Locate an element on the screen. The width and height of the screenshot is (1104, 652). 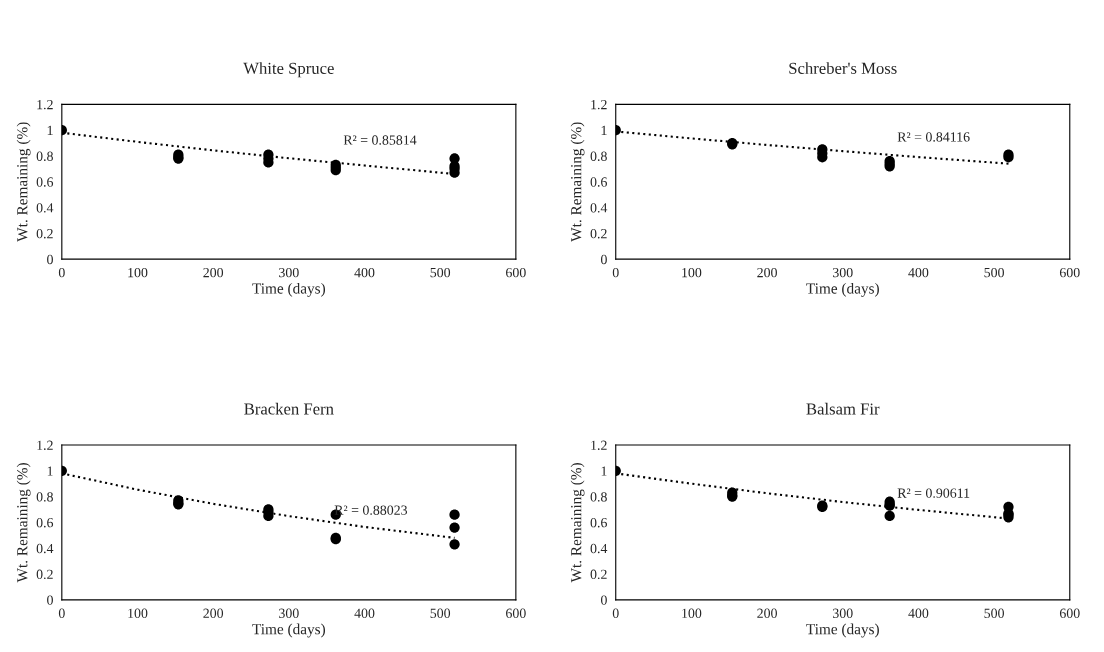
chart-title: Balsam Fir is located at coordinates (843, 408).